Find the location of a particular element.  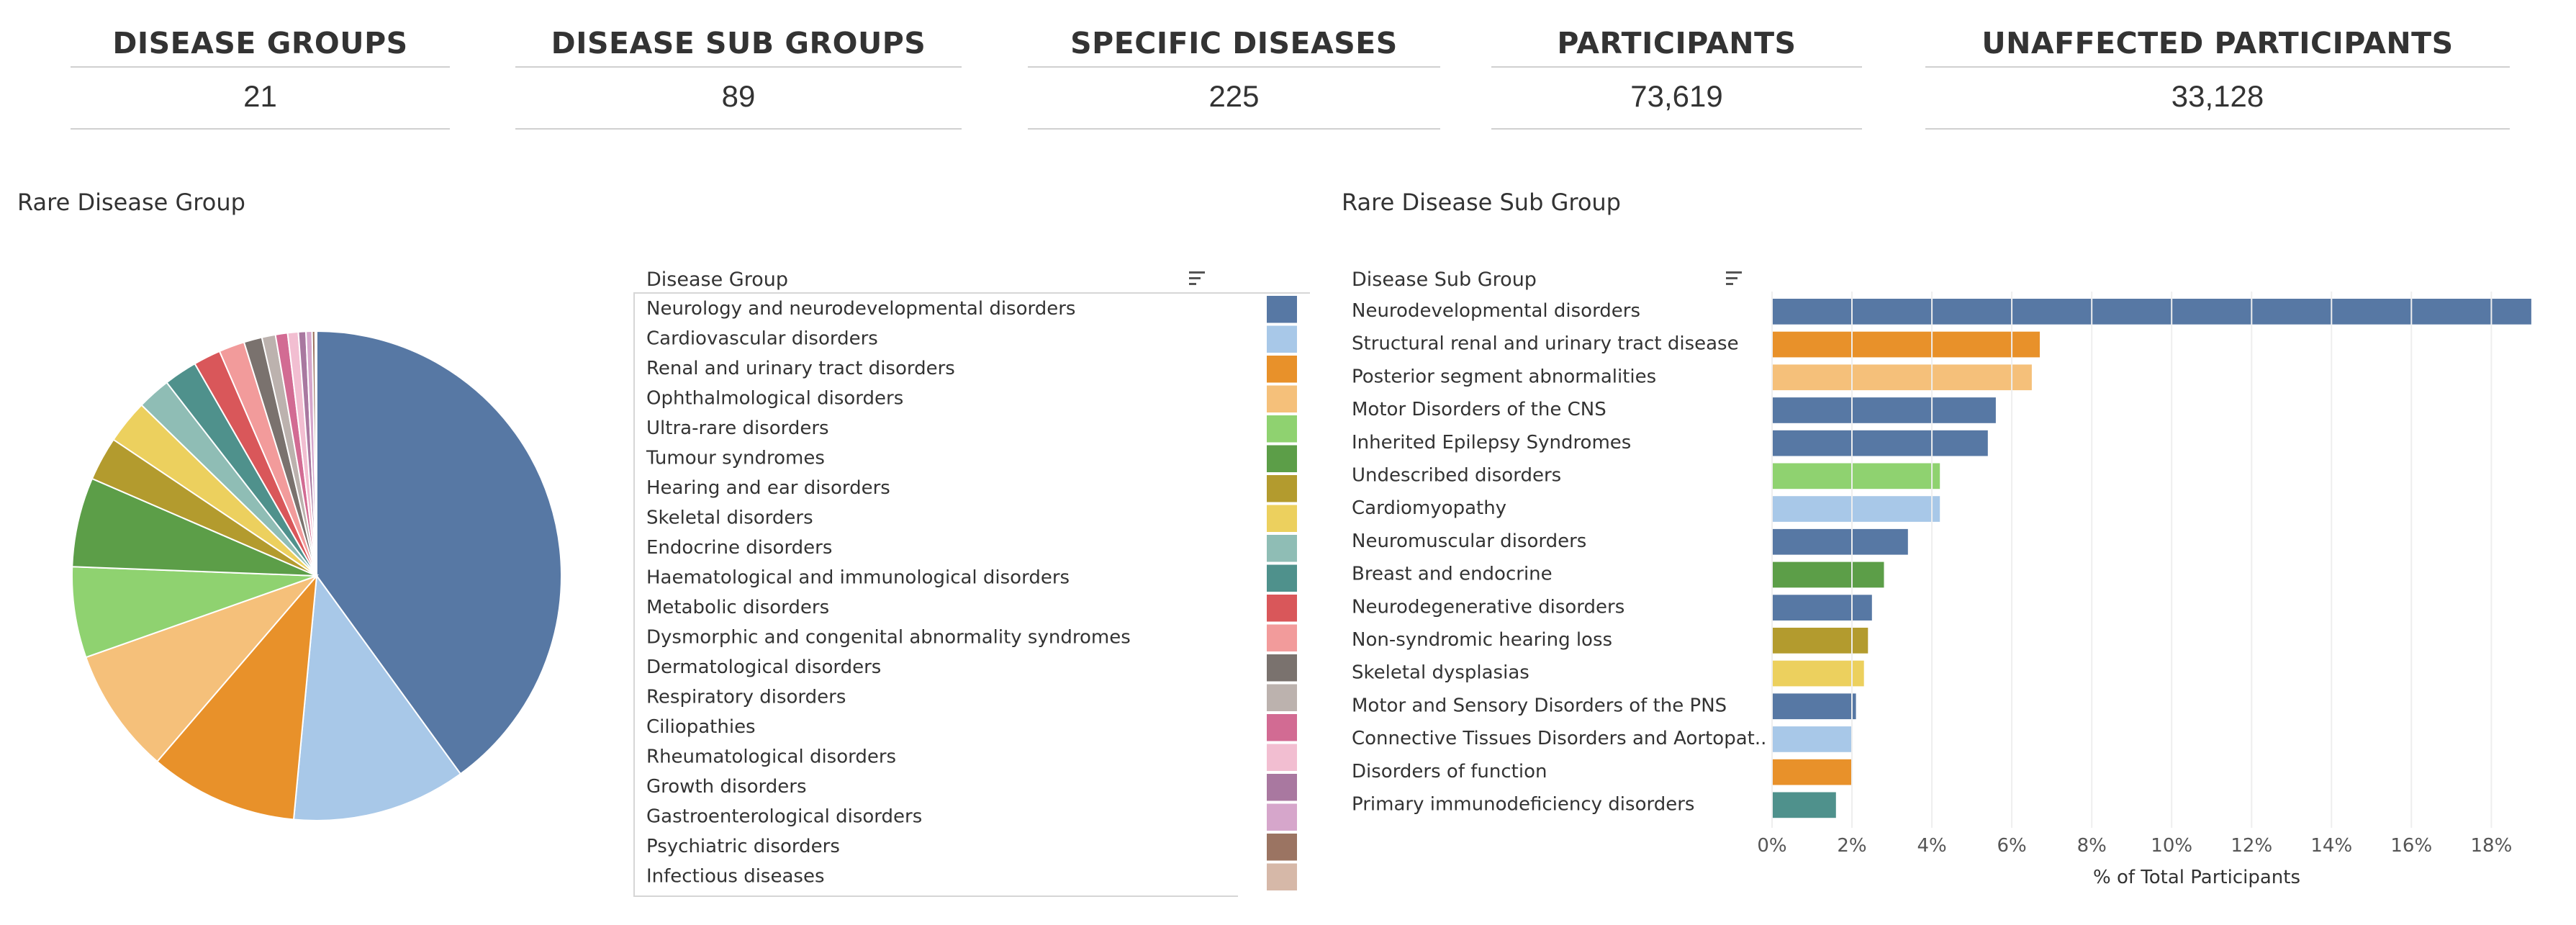

x-tick-label: 0% is located at coordinates (1771, 846).